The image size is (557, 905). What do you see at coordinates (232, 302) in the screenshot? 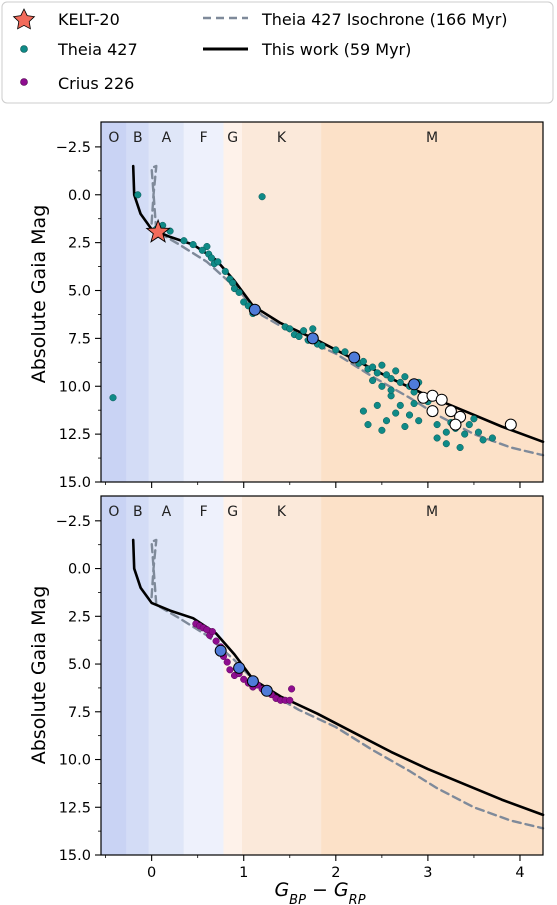
I see `spectral-band-g` at bounding box center [232, 302].